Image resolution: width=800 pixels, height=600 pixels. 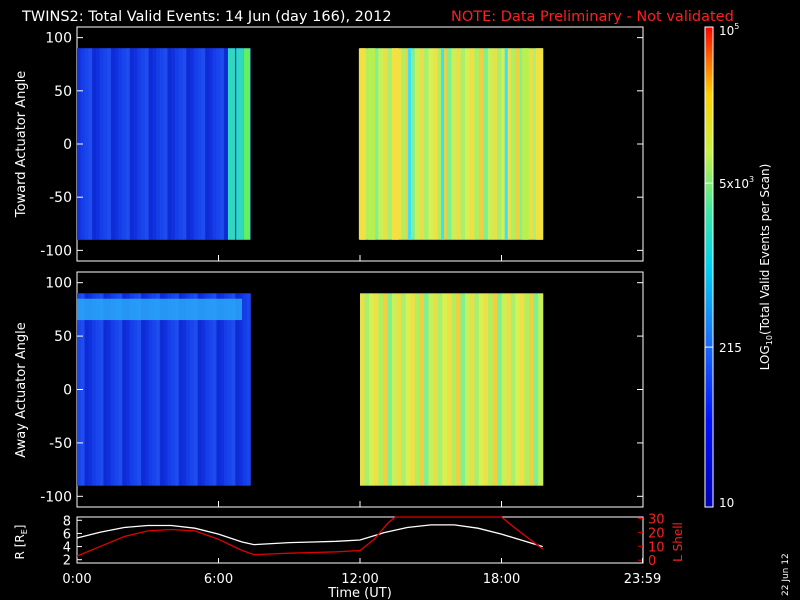 I want to click on ytick-label: 0, so click(x=67, y=145).